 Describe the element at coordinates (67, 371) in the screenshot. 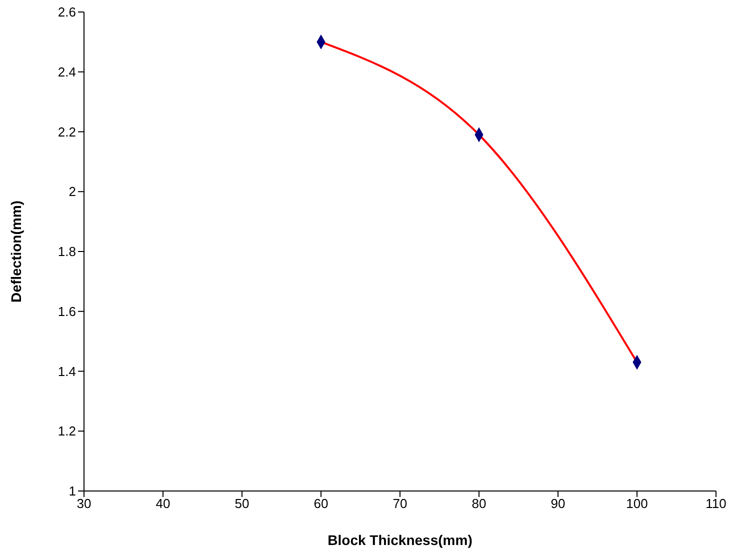

I see `y-tick-label: 1.4` at that location.